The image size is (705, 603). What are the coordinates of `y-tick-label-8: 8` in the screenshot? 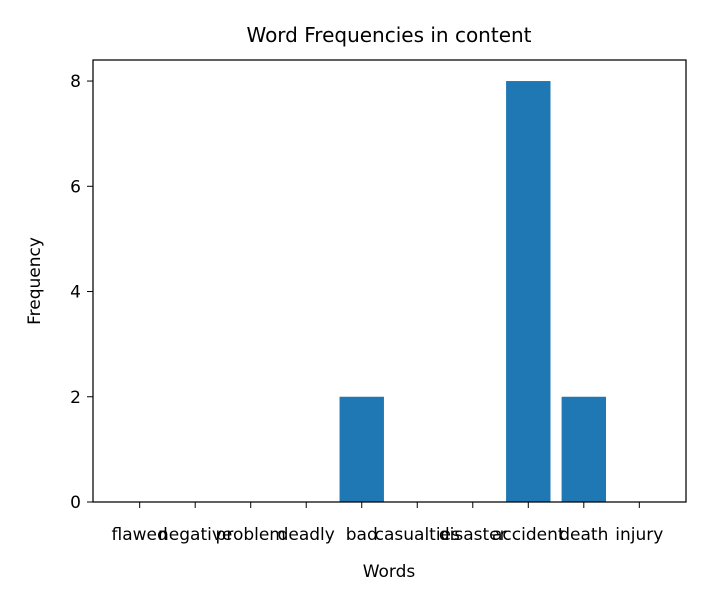 It's located at (75, 82).